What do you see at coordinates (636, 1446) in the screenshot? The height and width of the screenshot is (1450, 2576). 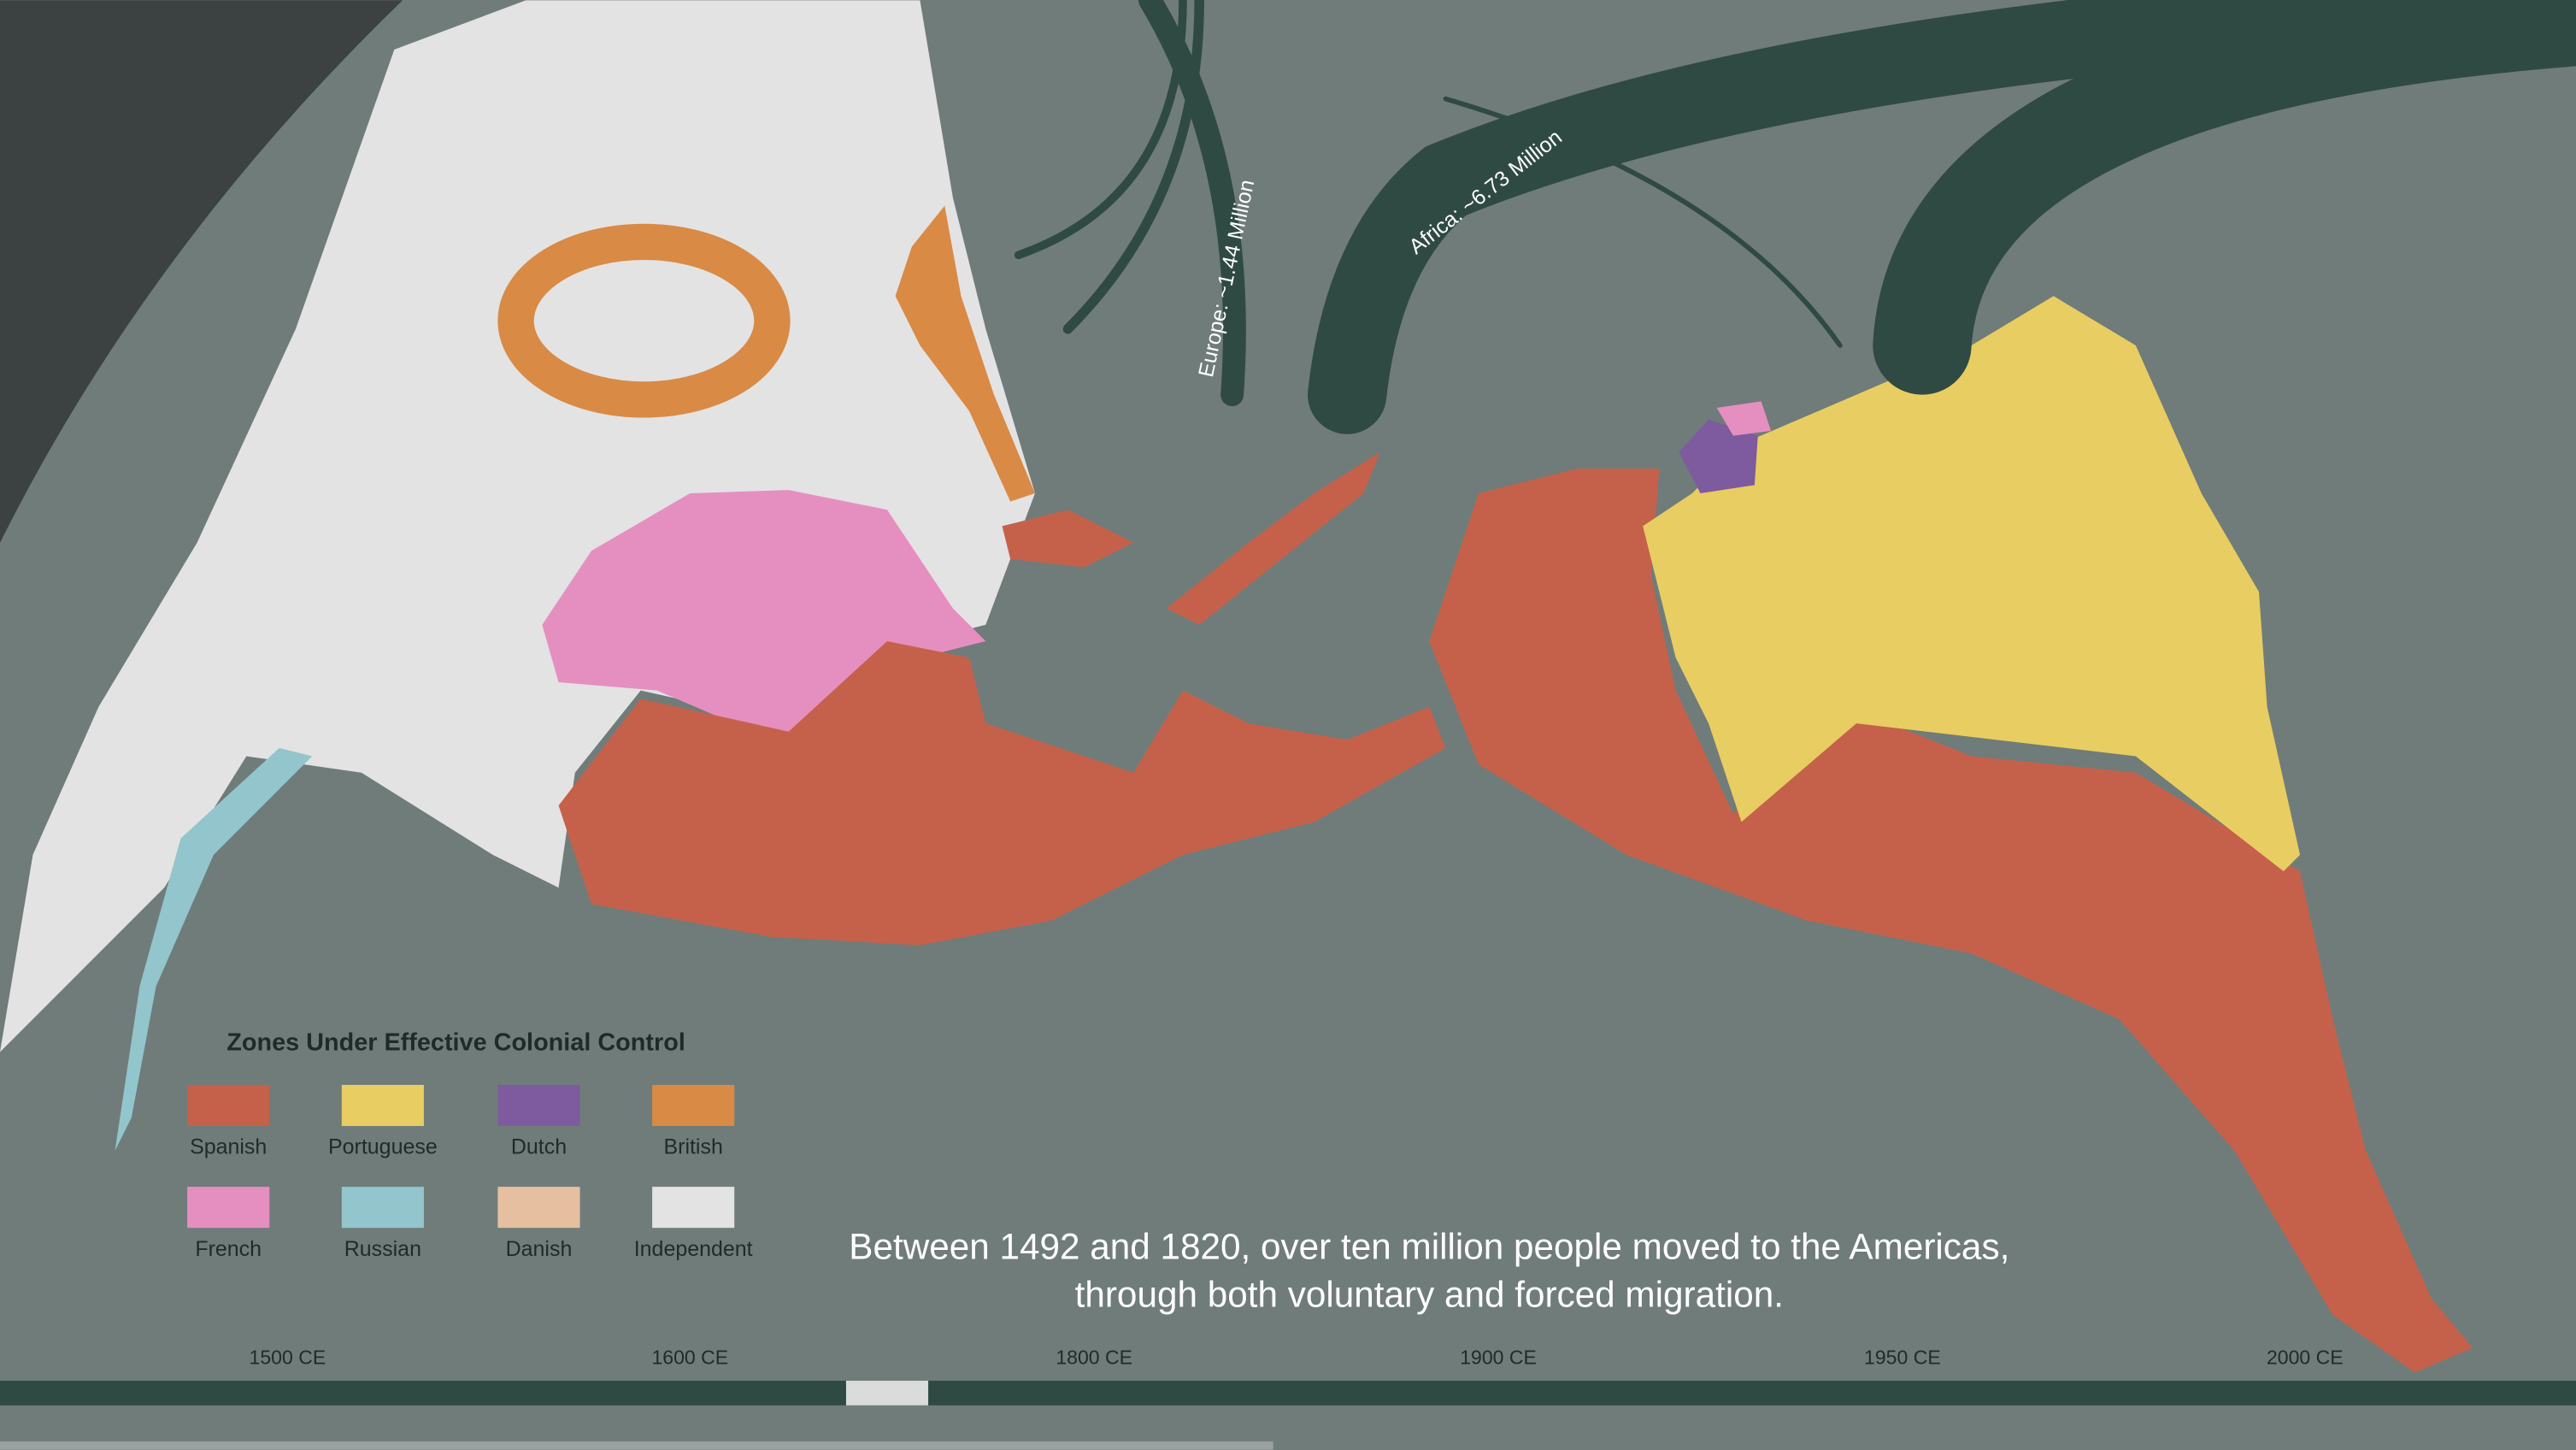 I see `progress-bar` at bounding box center [636, 1446].